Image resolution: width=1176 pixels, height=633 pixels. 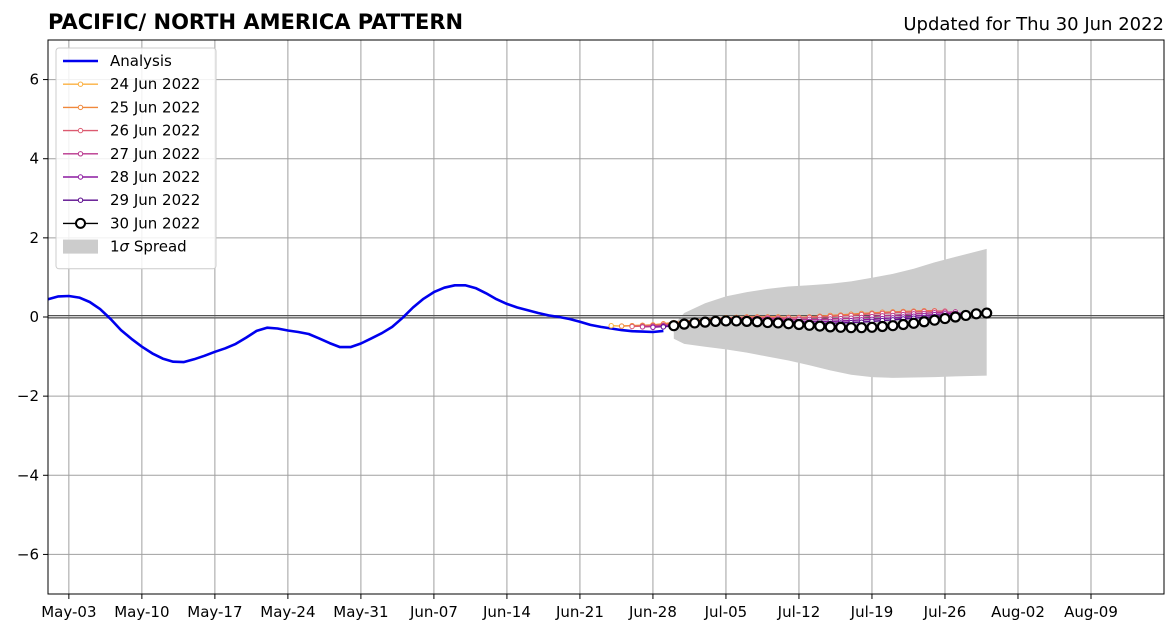 What do you see at coordinates (68, 612) in the screenshot?
I see `x-tick-label: May-03` at bounding box center [68, 612].